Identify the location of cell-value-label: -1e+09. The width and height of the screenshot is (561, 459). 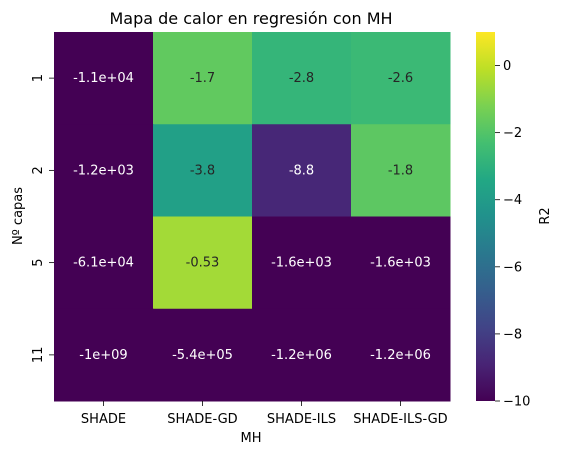
(103, 355).